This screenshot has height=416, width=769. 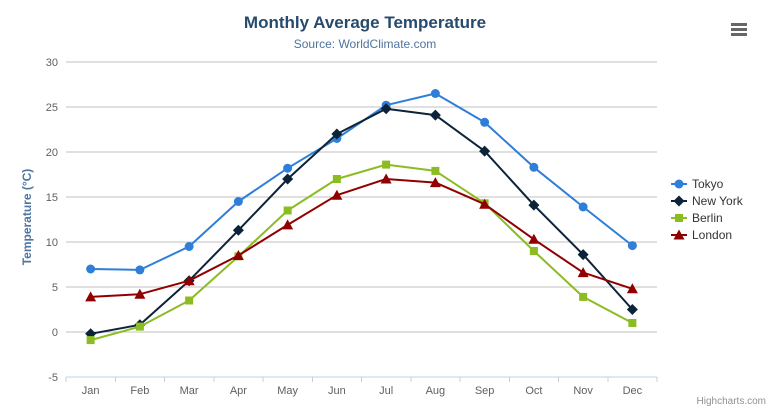 What do you see at coordinates (365, 44) in the screenshot?
I see `chart-subtitle: Source: WorldClimate.com` at bounding box center [365, 44].